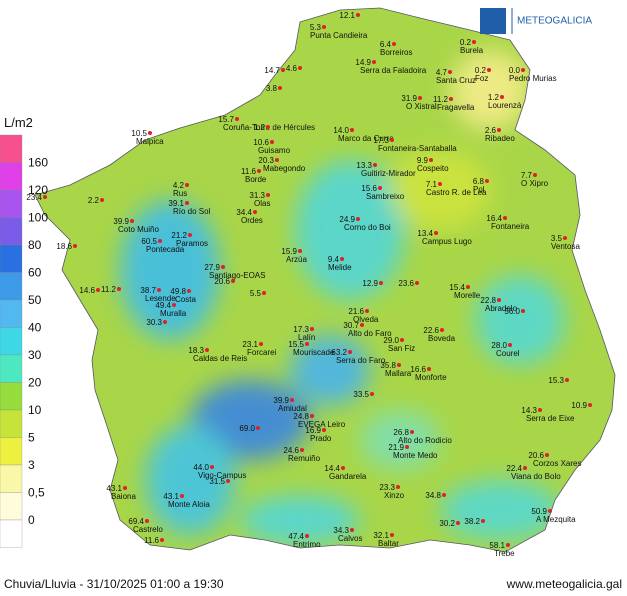 The height and width of the screenshot is (596, 627). Describe the element at coordinates (361, 394) in the screenshot. I see `station-value: 33.5` at that location.